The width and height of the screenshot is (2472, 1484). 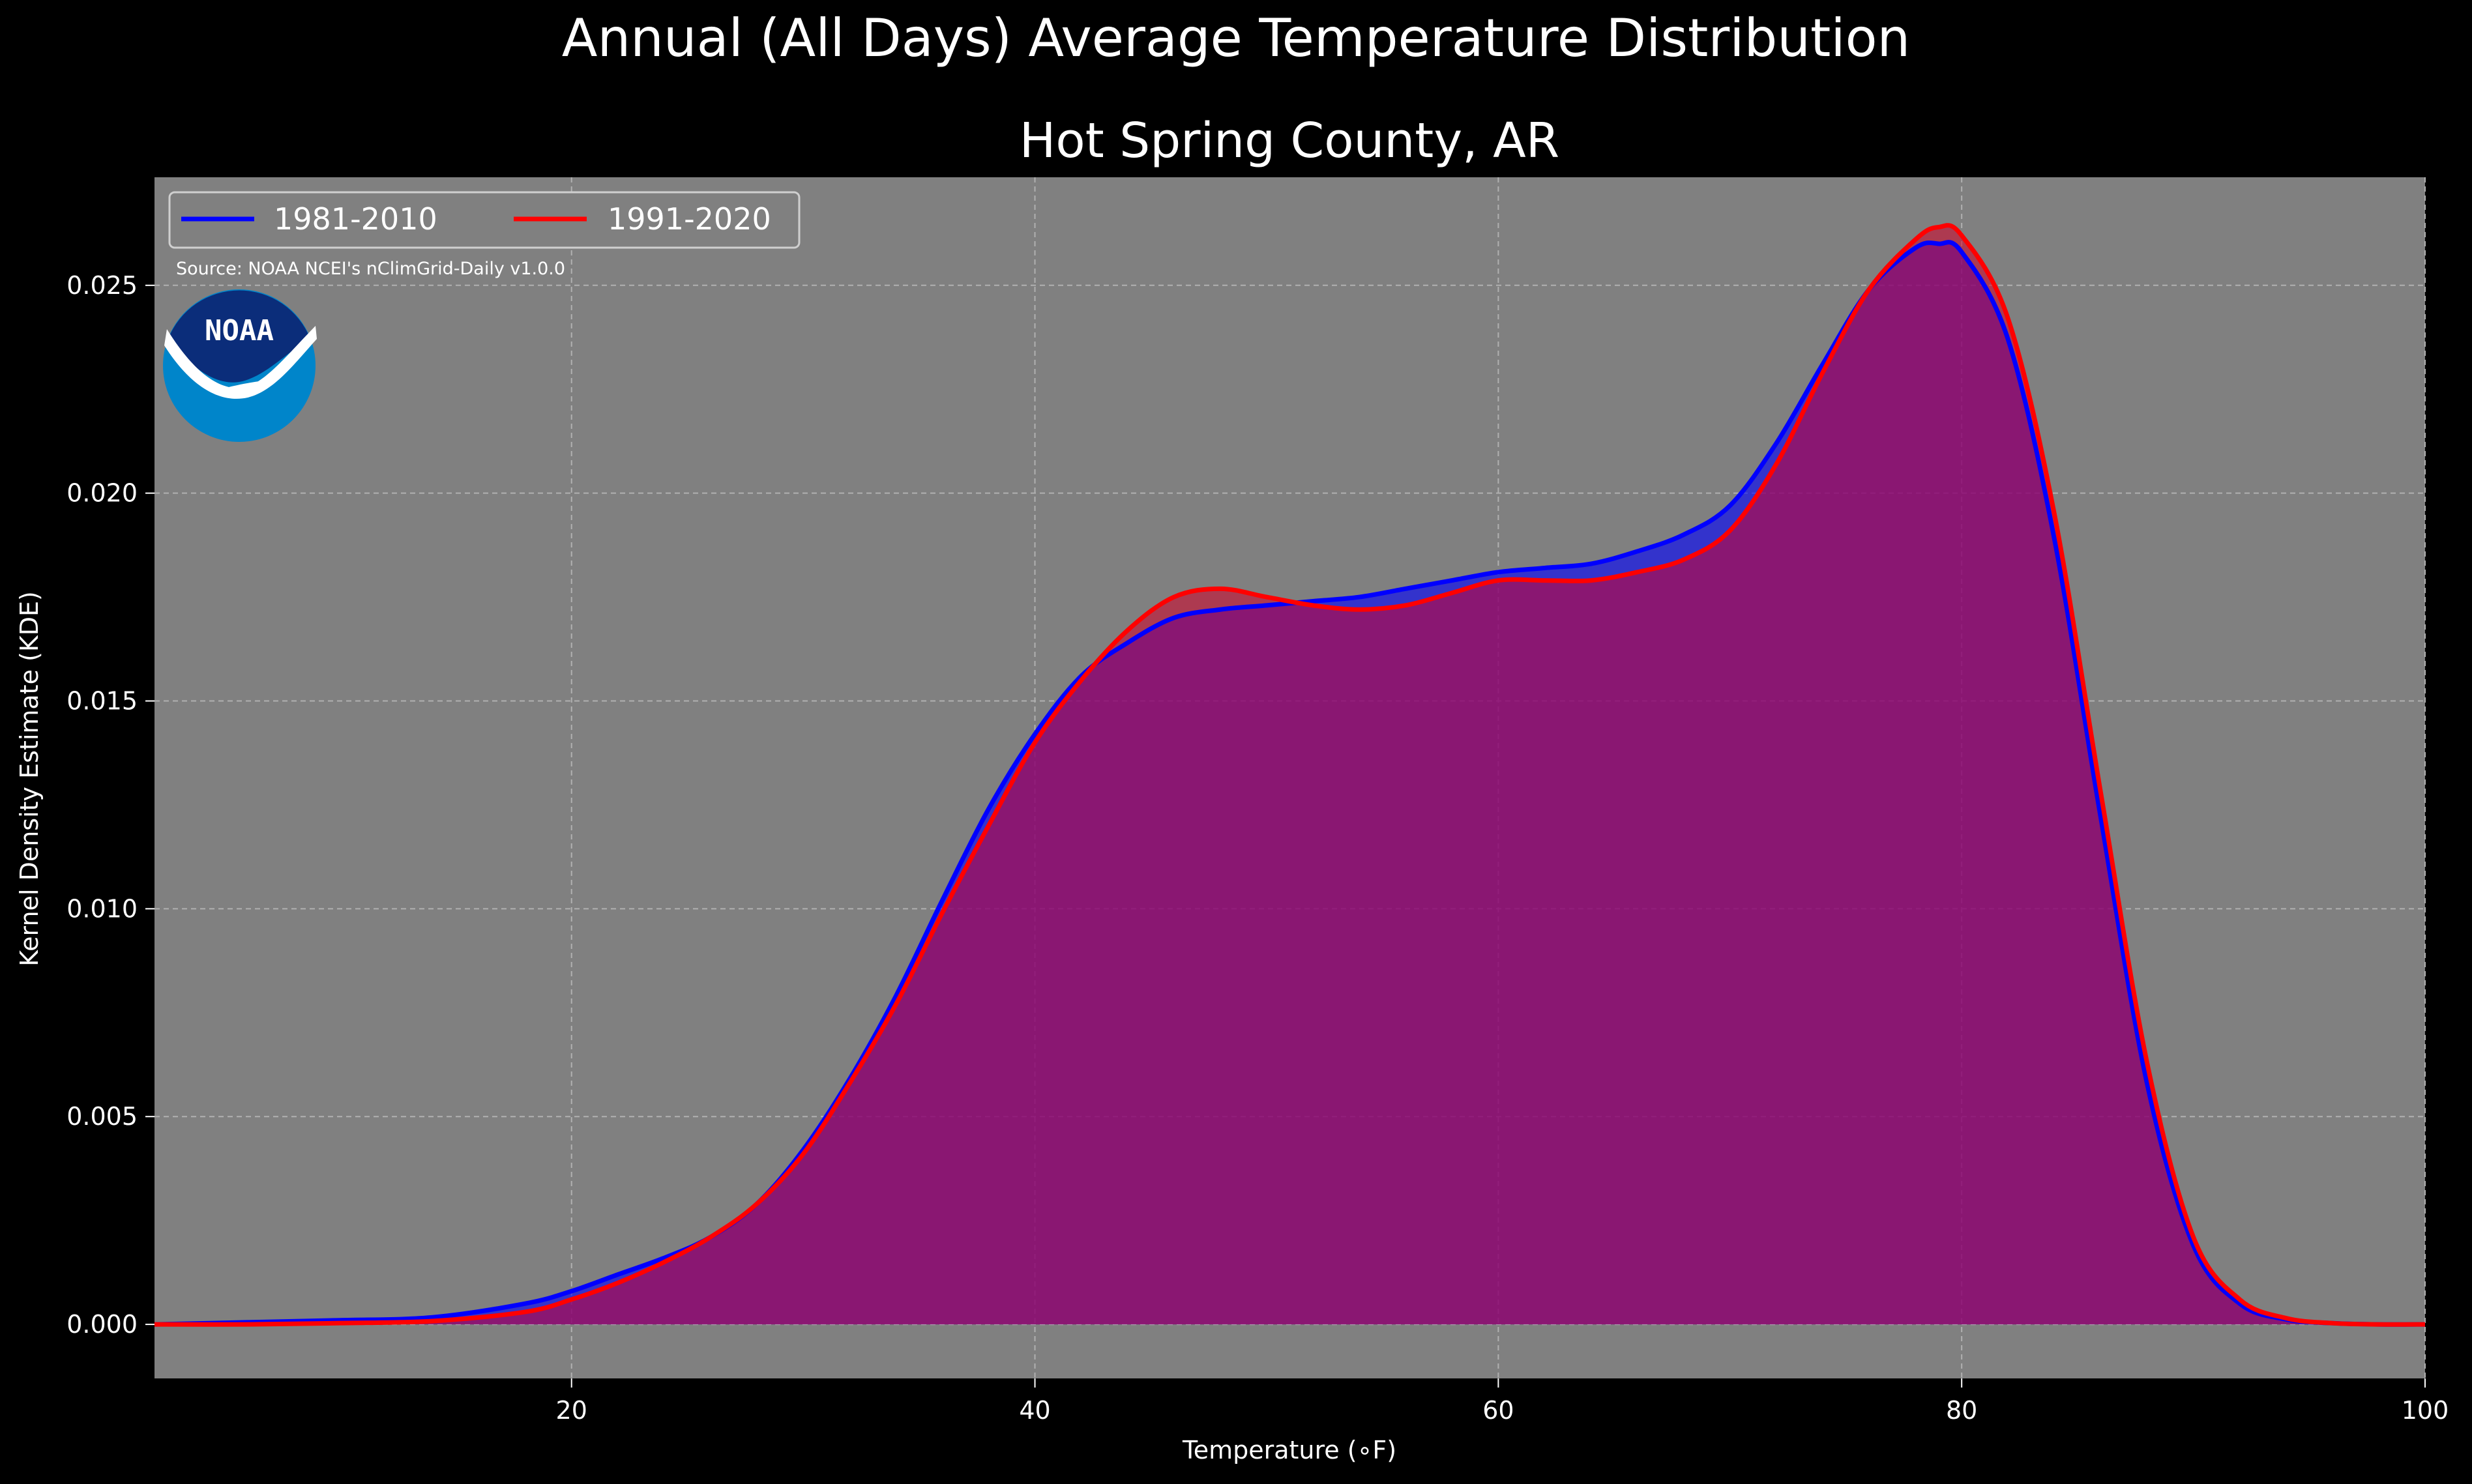 I want to click on y-tick-label: 0.005, so click(x=102, y=1116).